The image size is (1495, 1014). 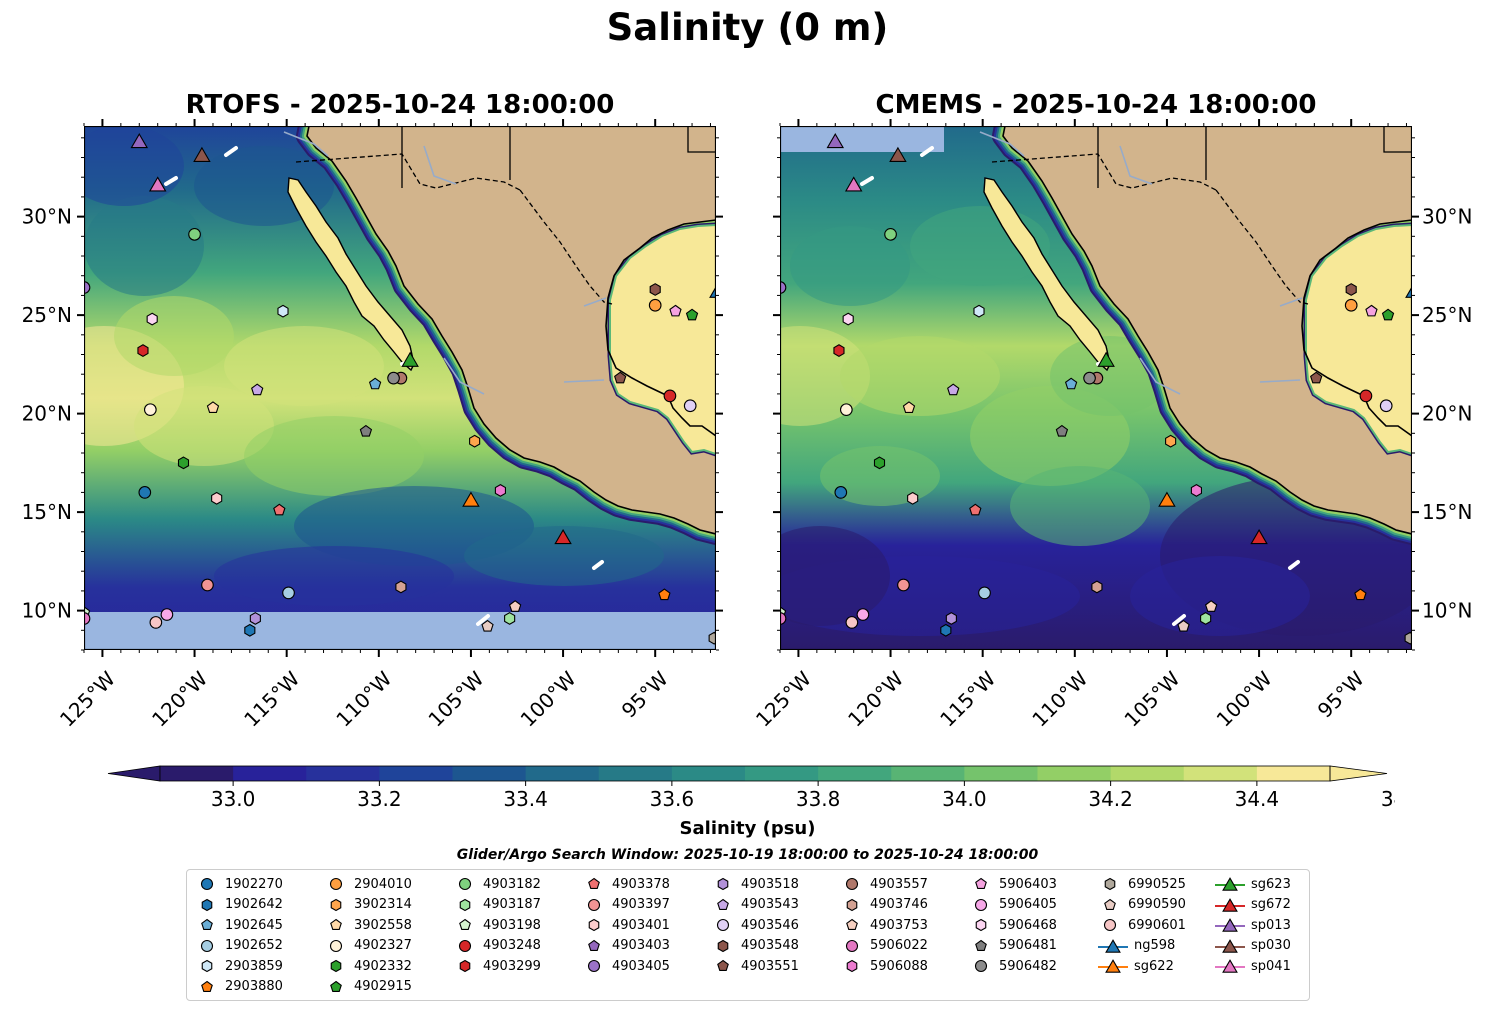 What do you see at coordinates (755, 925) in the screenshot?
I see `legend-item-4903546: 4903546` at bounding box center [755, 925].